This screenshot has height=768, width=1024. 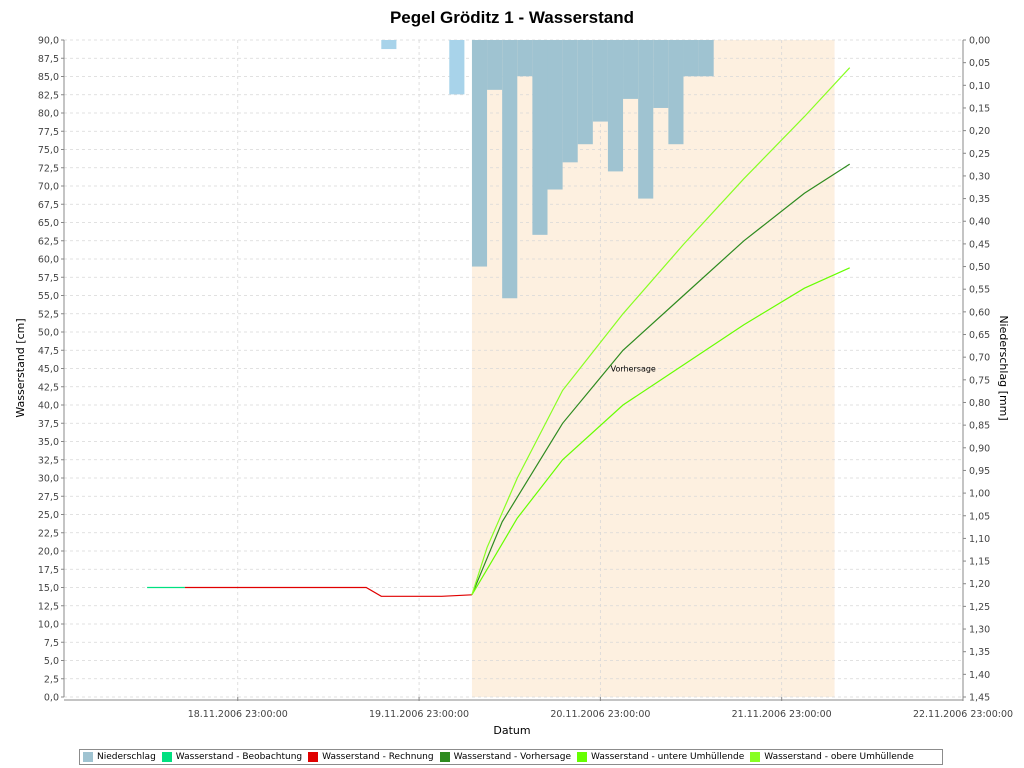 I want to click on y2-tick-label: 0,45, so click(x=979, y=244).